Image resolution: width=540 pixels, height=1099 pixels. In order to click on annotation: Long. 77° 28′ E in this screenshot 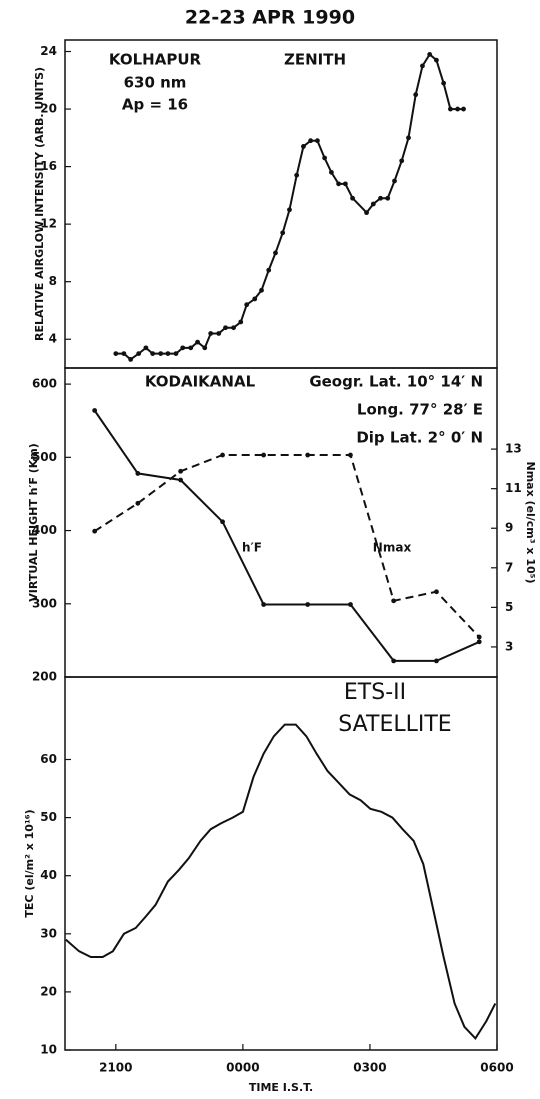, I will do `click(420, 410)`.